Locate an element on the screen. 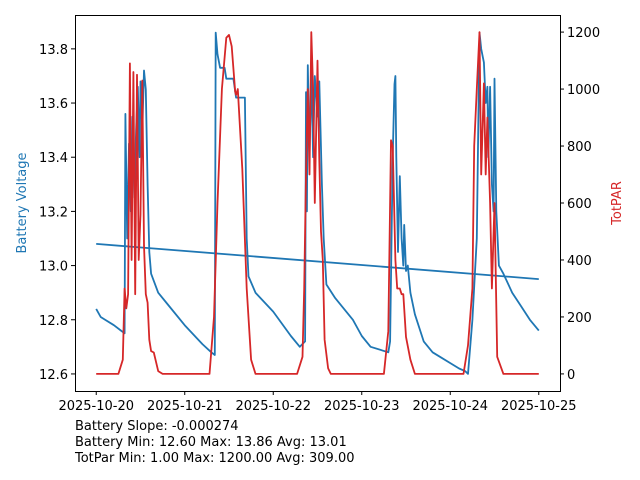 The image size is (640, 480). y-axis-label-left: Battery Voltage is located at coordinates (22, 202).